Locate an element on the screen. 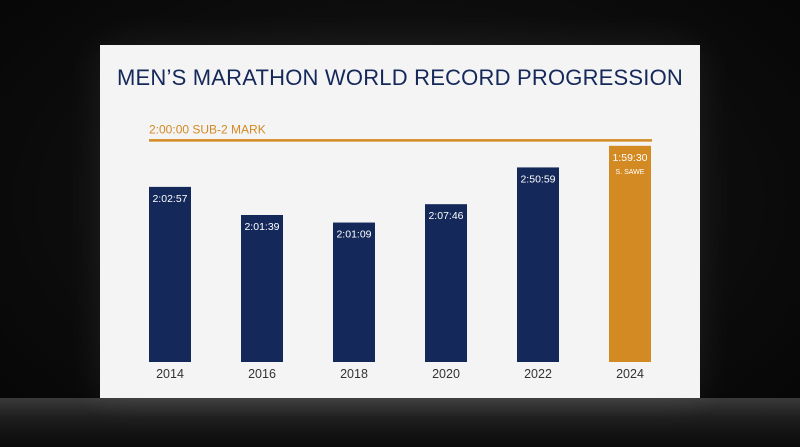  bar-2016 is located at coordinates (262, 288).